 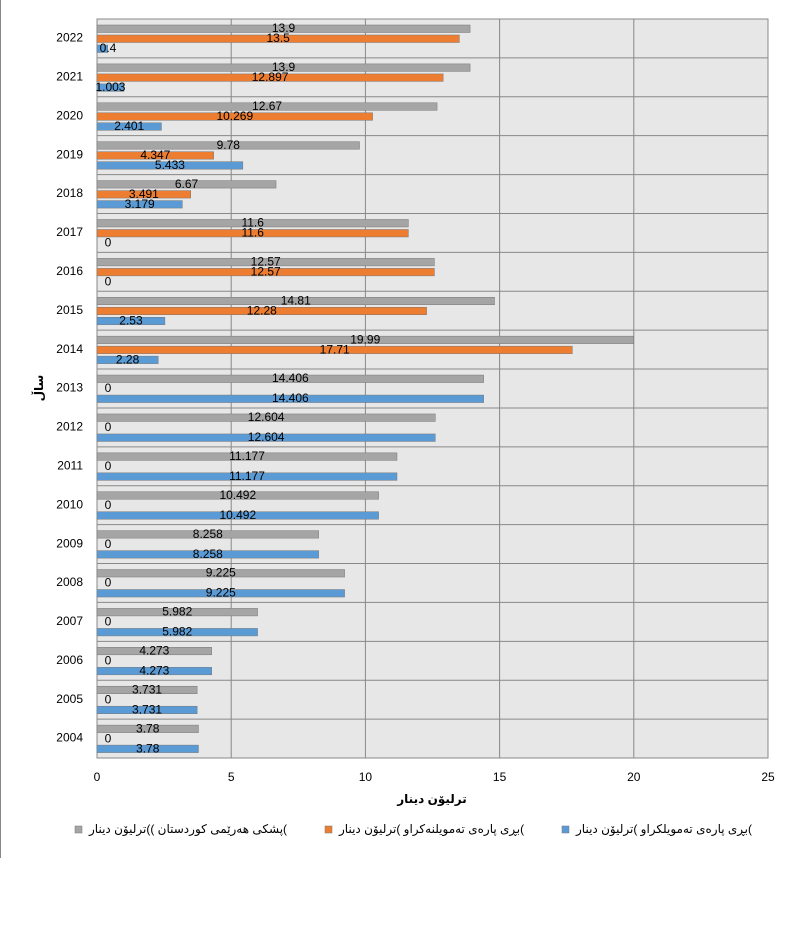 What do you see at coordinates (108, 48) in the screenshot?
I see `data-label: 0.4` at bounding box center [108, 48].